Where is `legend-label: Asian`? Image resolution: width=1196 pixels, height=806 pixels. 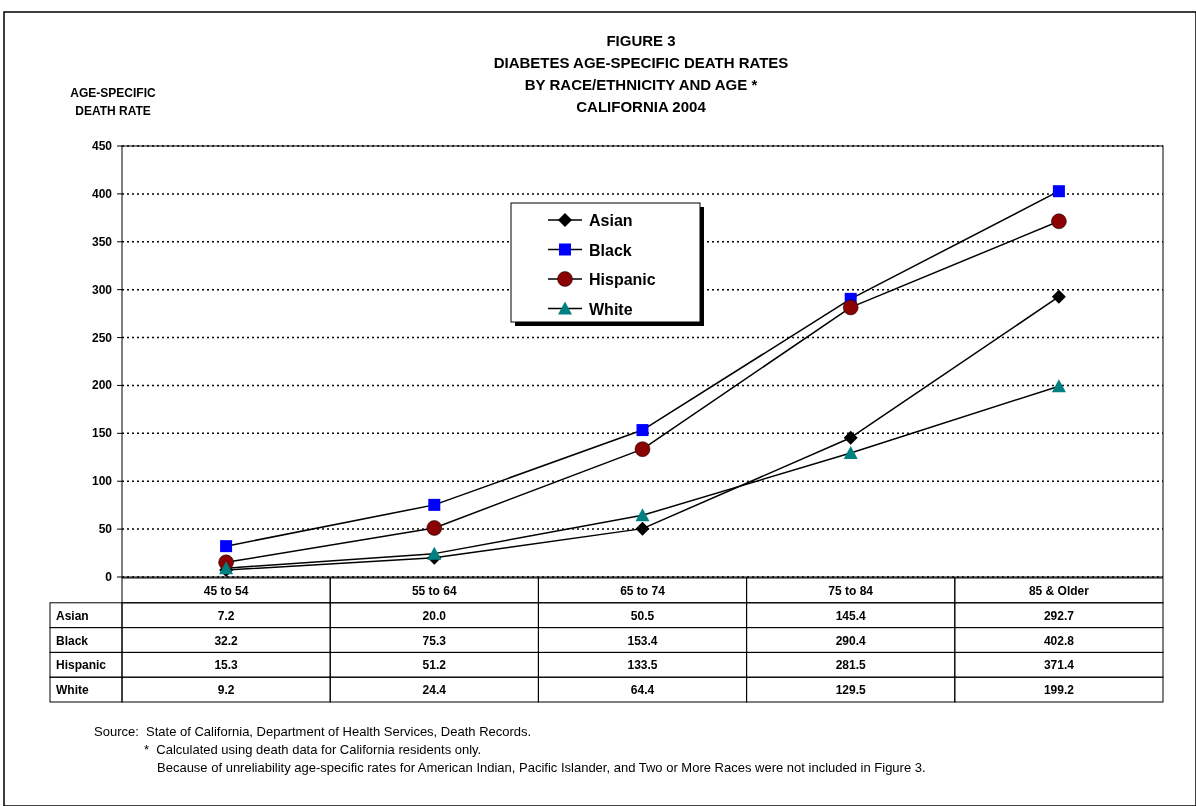
legend-label: Asian is located at coordinates (611, 220).